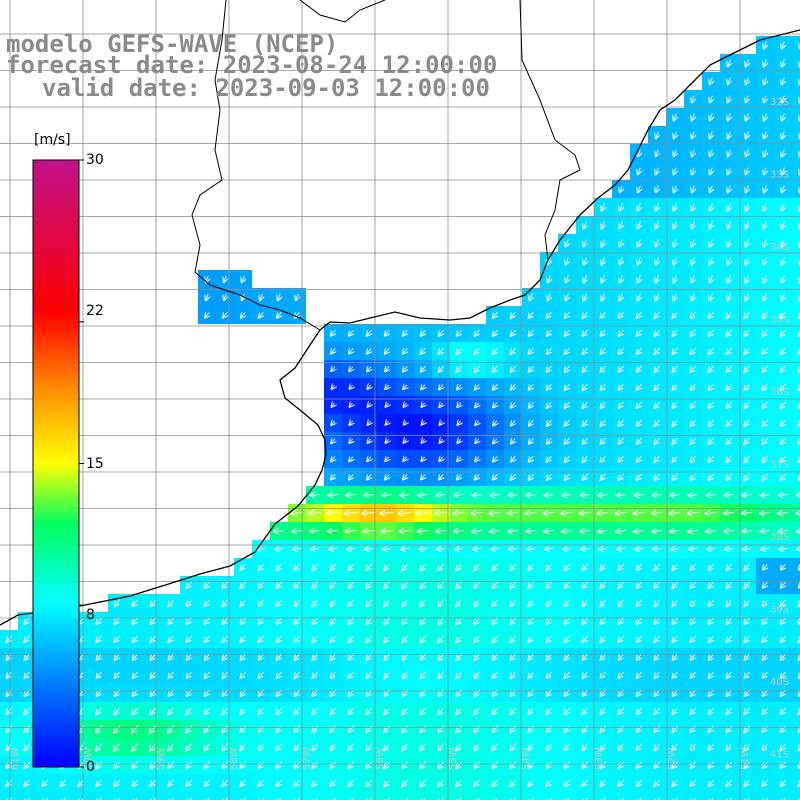  What do you see at coordinates (95, 464) in the screenshot?
I see `colorbar-tick-15: 15` at bounding box center [95, 464].